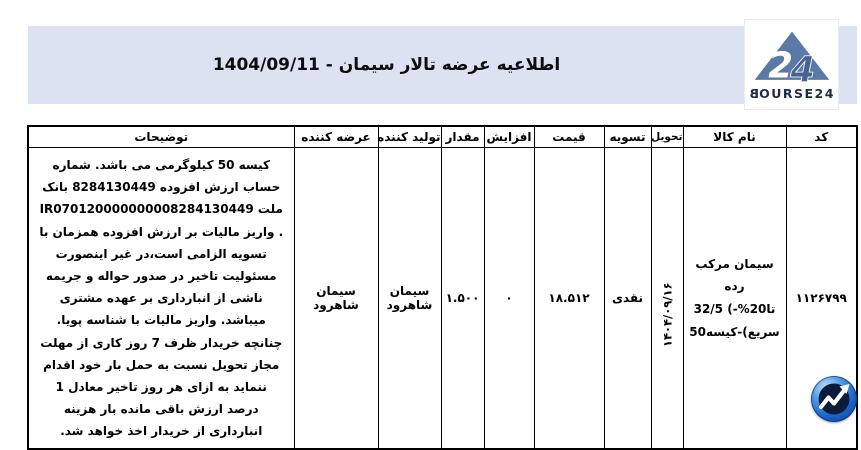  I want to click on bourse24-wordmark: BOURSE24, so click(791, 93).